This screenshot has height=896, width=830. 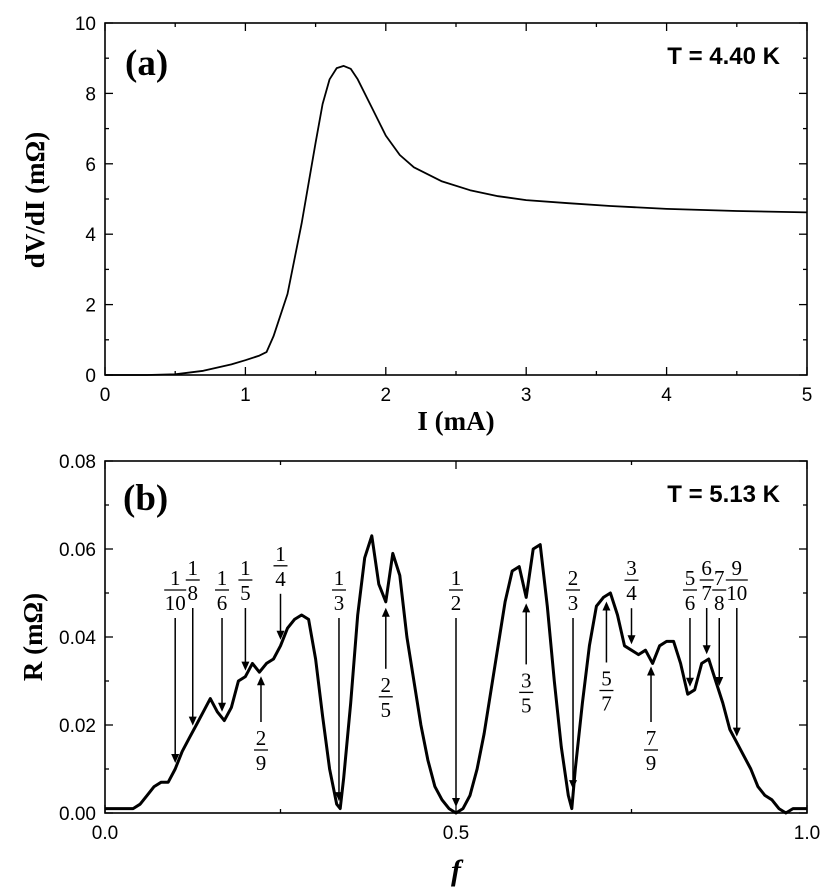 What do you see at coordinates (33, 637) in the screenshot?
I see `panel-b-y-axis-title: R (mΩ)` at bounding box center [33, 637].